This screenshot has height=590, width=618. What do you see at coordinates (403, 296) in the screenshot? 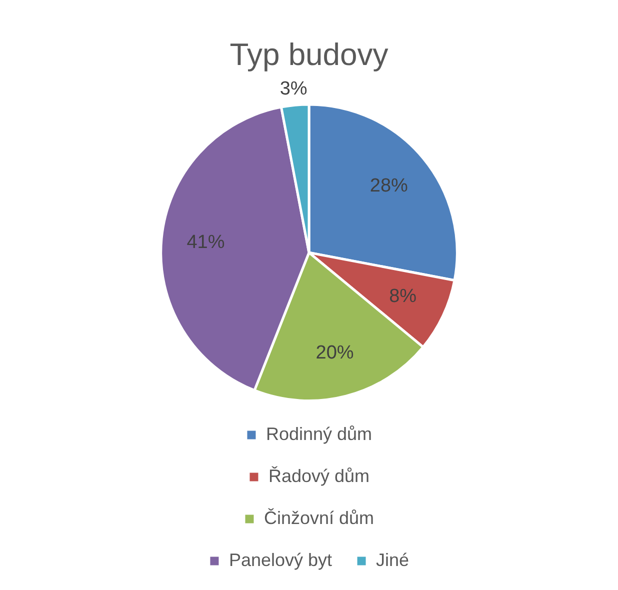
I see `data-label: 8%` at bounding box center [403, 296].